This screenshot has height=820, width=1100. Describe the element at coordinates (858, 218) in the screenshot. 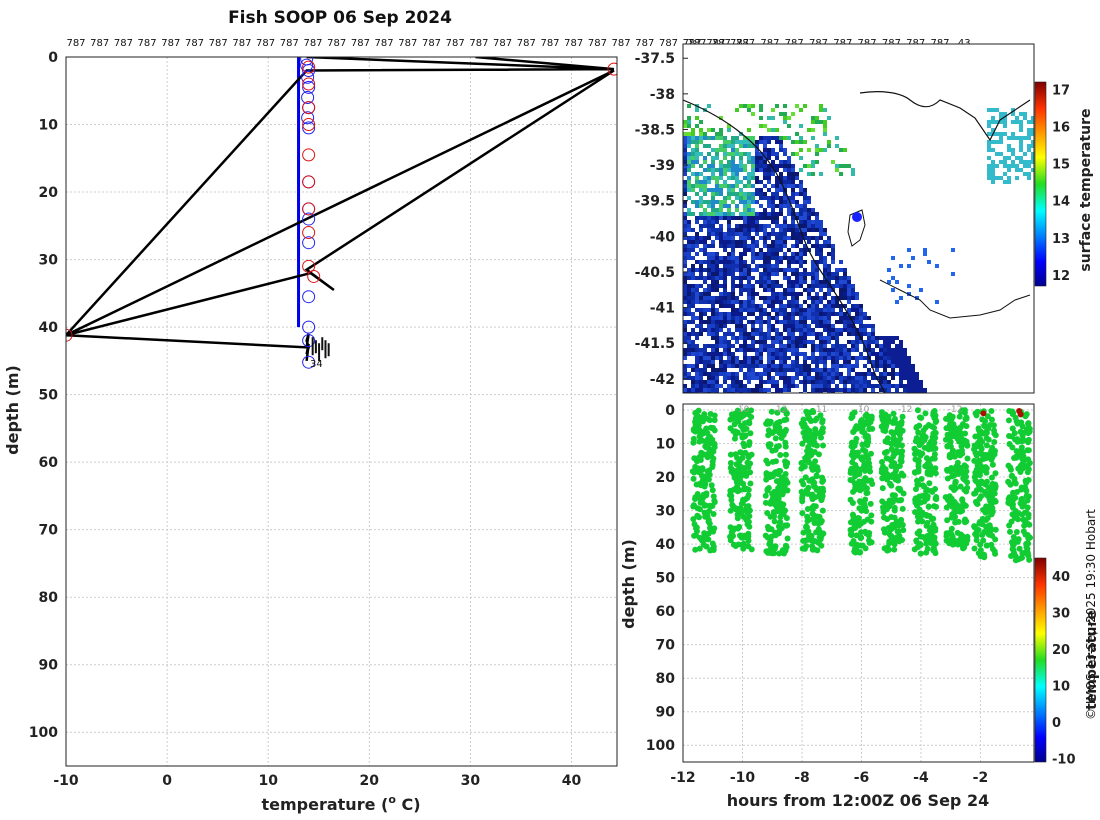

I see `map-frame` at that location.